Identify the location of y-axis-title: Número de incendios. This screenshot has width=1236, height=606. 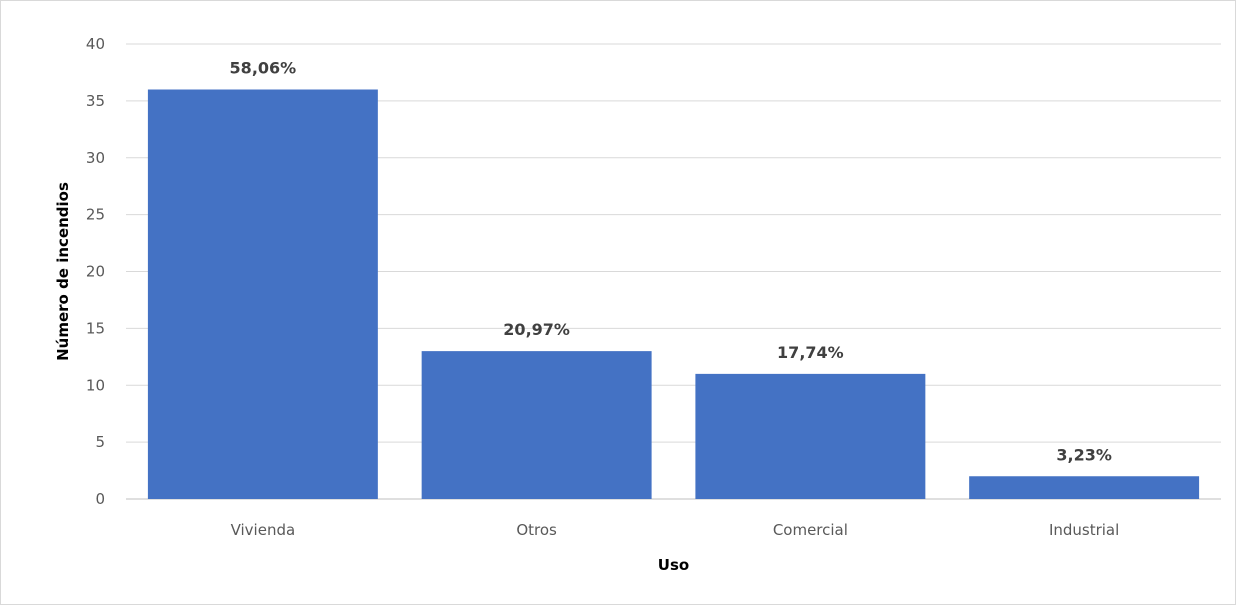
(63, 271).